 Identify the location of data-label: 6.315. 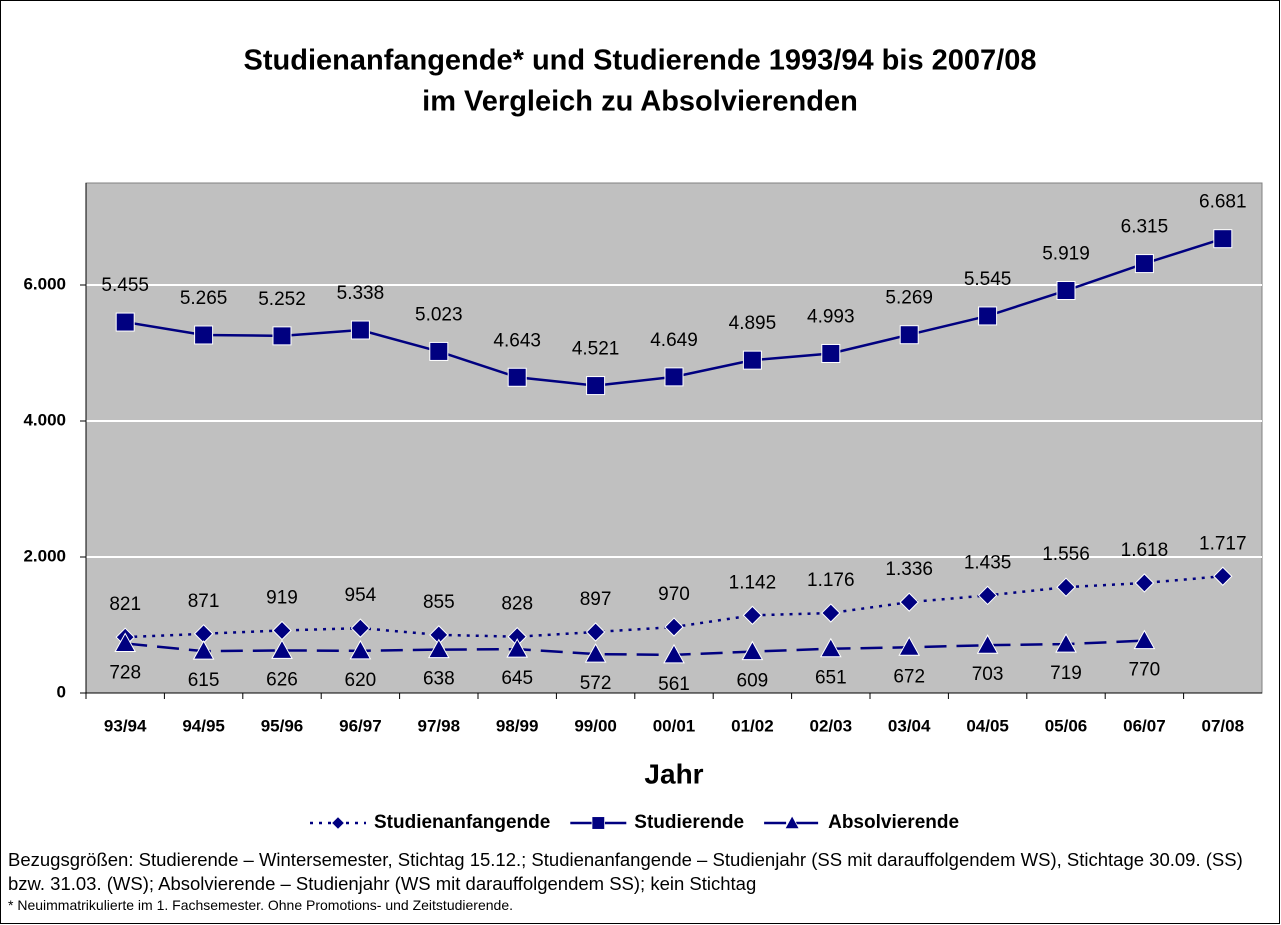
(1145, 227).